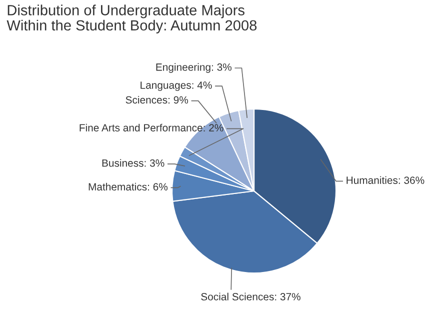 The width and height of the screenshot is (445, 309). What do you see at coordinates (385, 180) in the screenshot?
I see `slice-label: Humanities: 36%` at bounding box center [385, 180].